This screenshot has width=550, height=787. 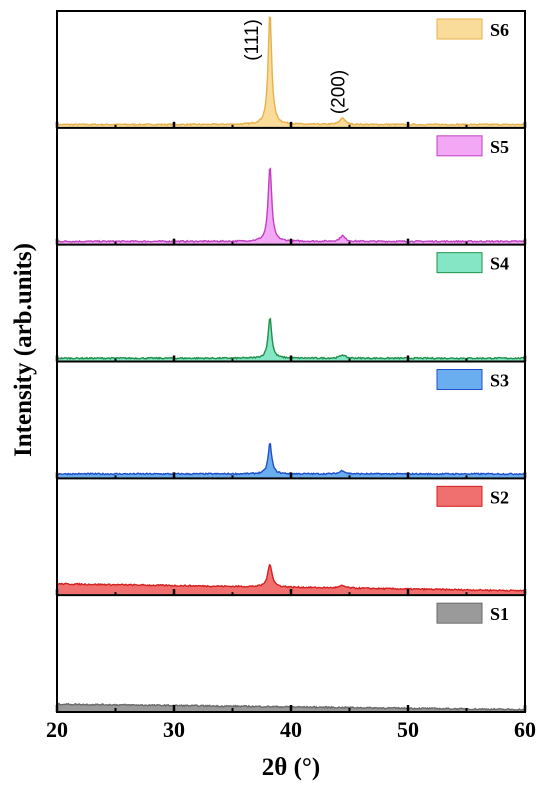 What do you see at coordinates (291, 656) in the screenshot?
I see `panel-s1: S1` at bounding box center [291, 656].